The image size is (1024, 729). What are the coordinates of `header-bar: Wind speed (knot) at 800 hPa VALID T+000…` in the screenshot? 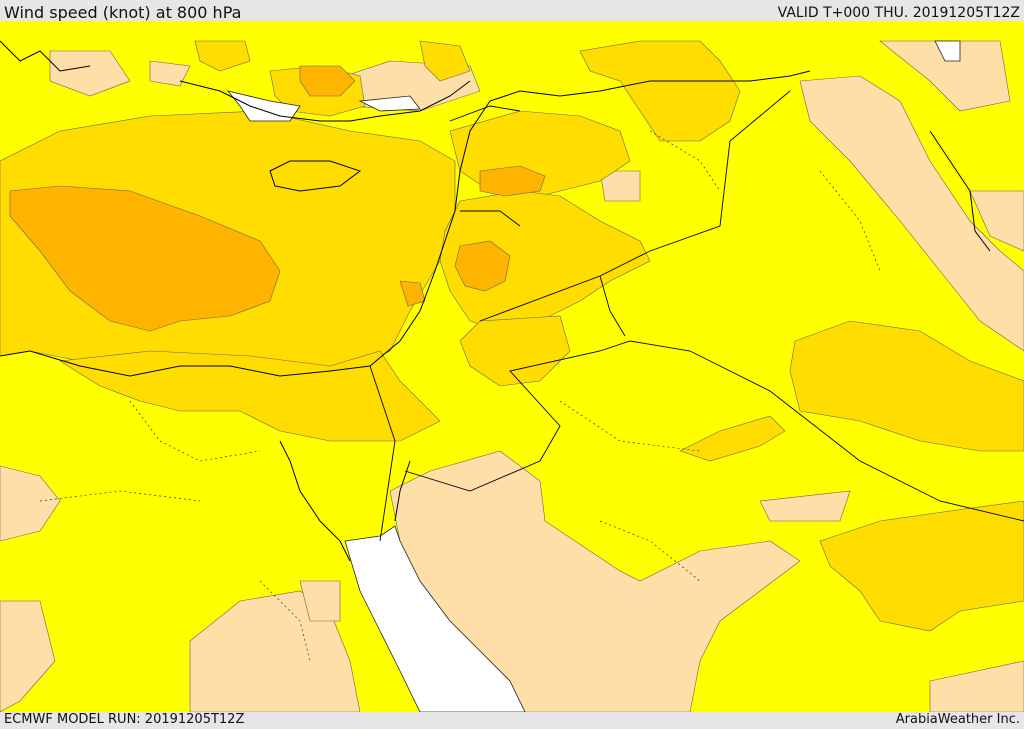 It's located at (512, 11).